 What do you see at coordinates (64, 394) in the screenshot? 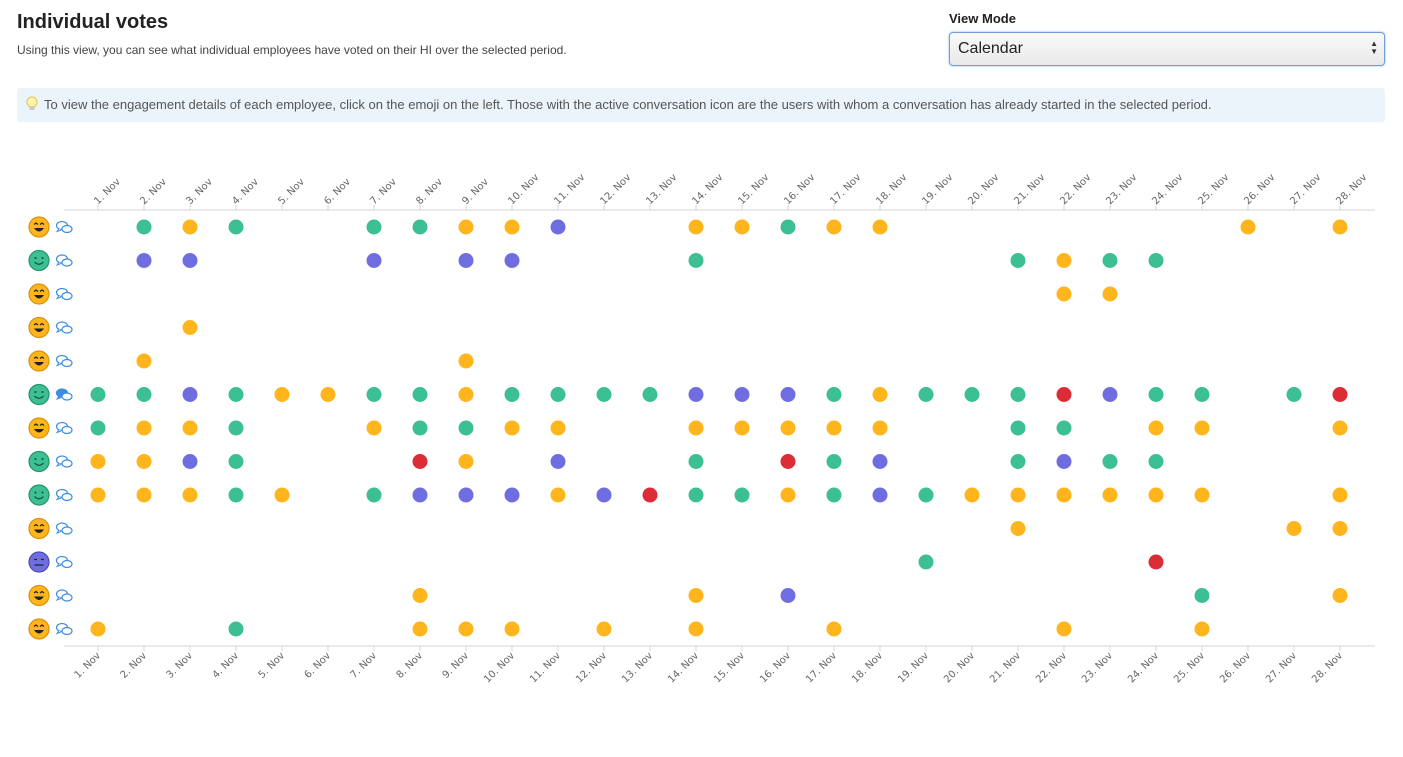
I see `conversation-active-icon` at bounding box center [64, 394].